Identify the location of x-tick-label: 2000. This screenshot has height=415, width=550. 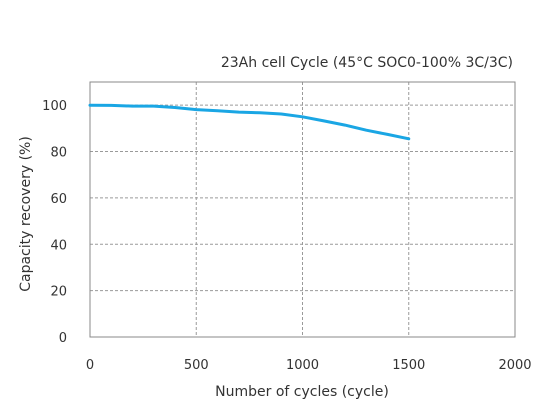
(514, 365).